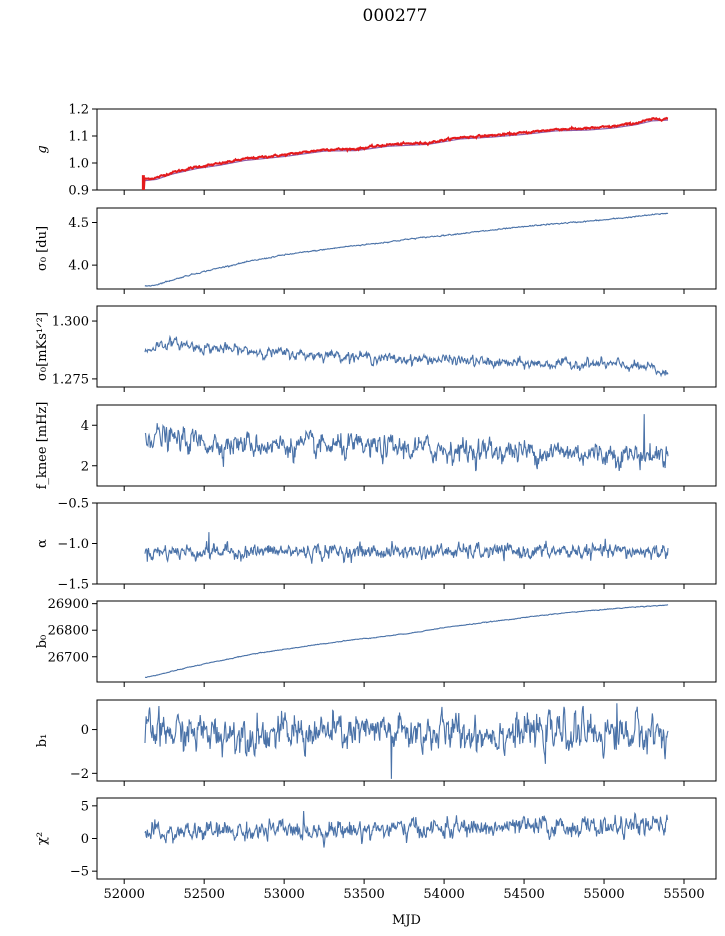 The image size is (725, 936). Describe the element at coordinates (85, 806) in the screenshot. I see `y-tick-label: 5` at that location.